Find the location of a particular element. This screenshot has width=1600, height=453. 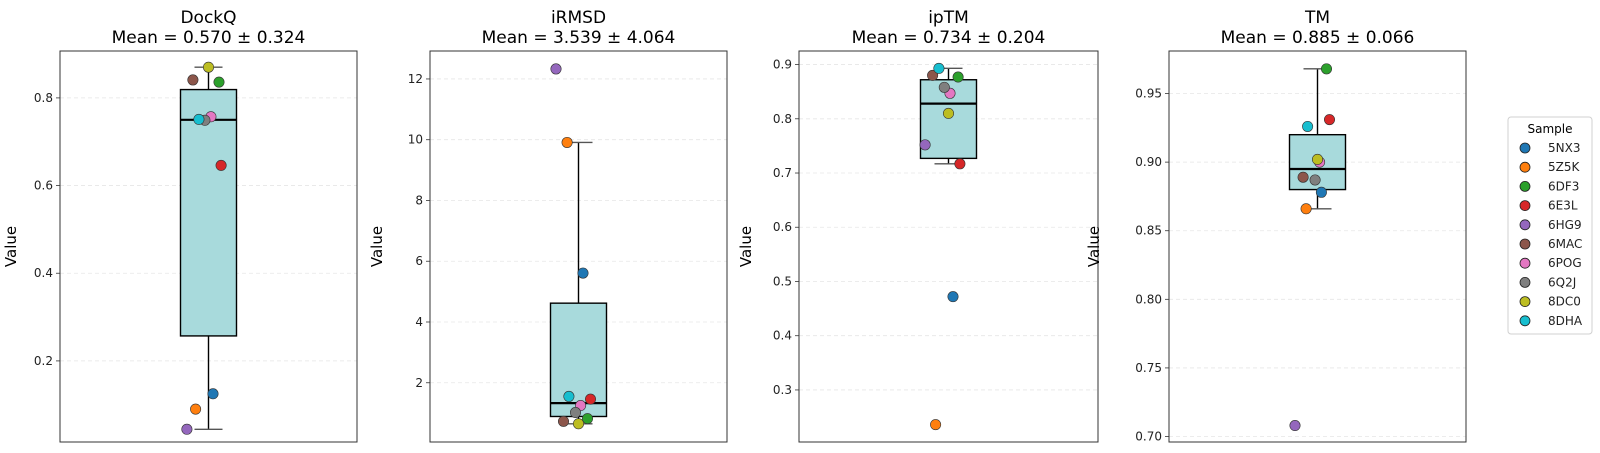

subplot-title: TM is located at coordinates (1317, 18).